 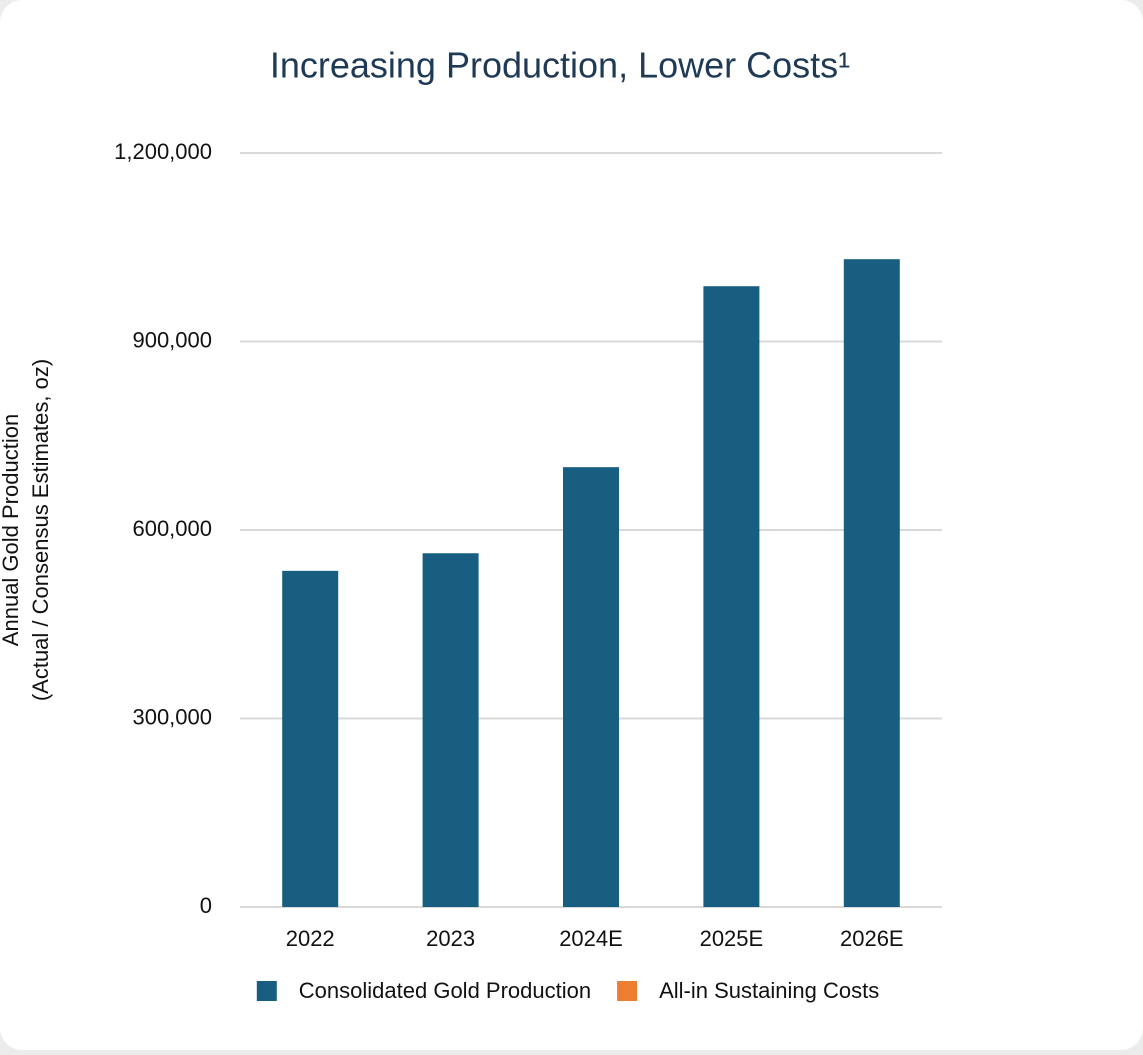 I want to click on x-tick-label: 2025E, so click(x=732, y=938).